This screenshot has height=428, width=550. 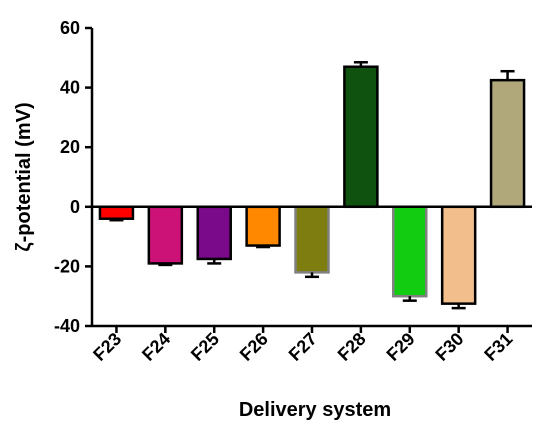 What do you see at coordinates (75, 207) in the screenshot?
I see `y-tick-label: 0` at bounding box center [75, 207].